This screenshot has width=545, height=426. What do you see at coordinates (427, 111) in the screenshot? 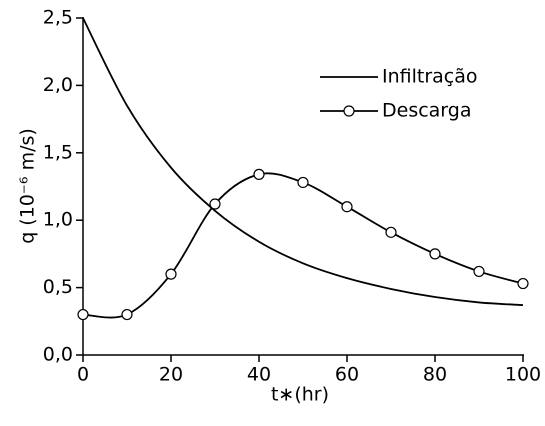
I see `legend-label: Descarga` at bounding box center [427, 111].